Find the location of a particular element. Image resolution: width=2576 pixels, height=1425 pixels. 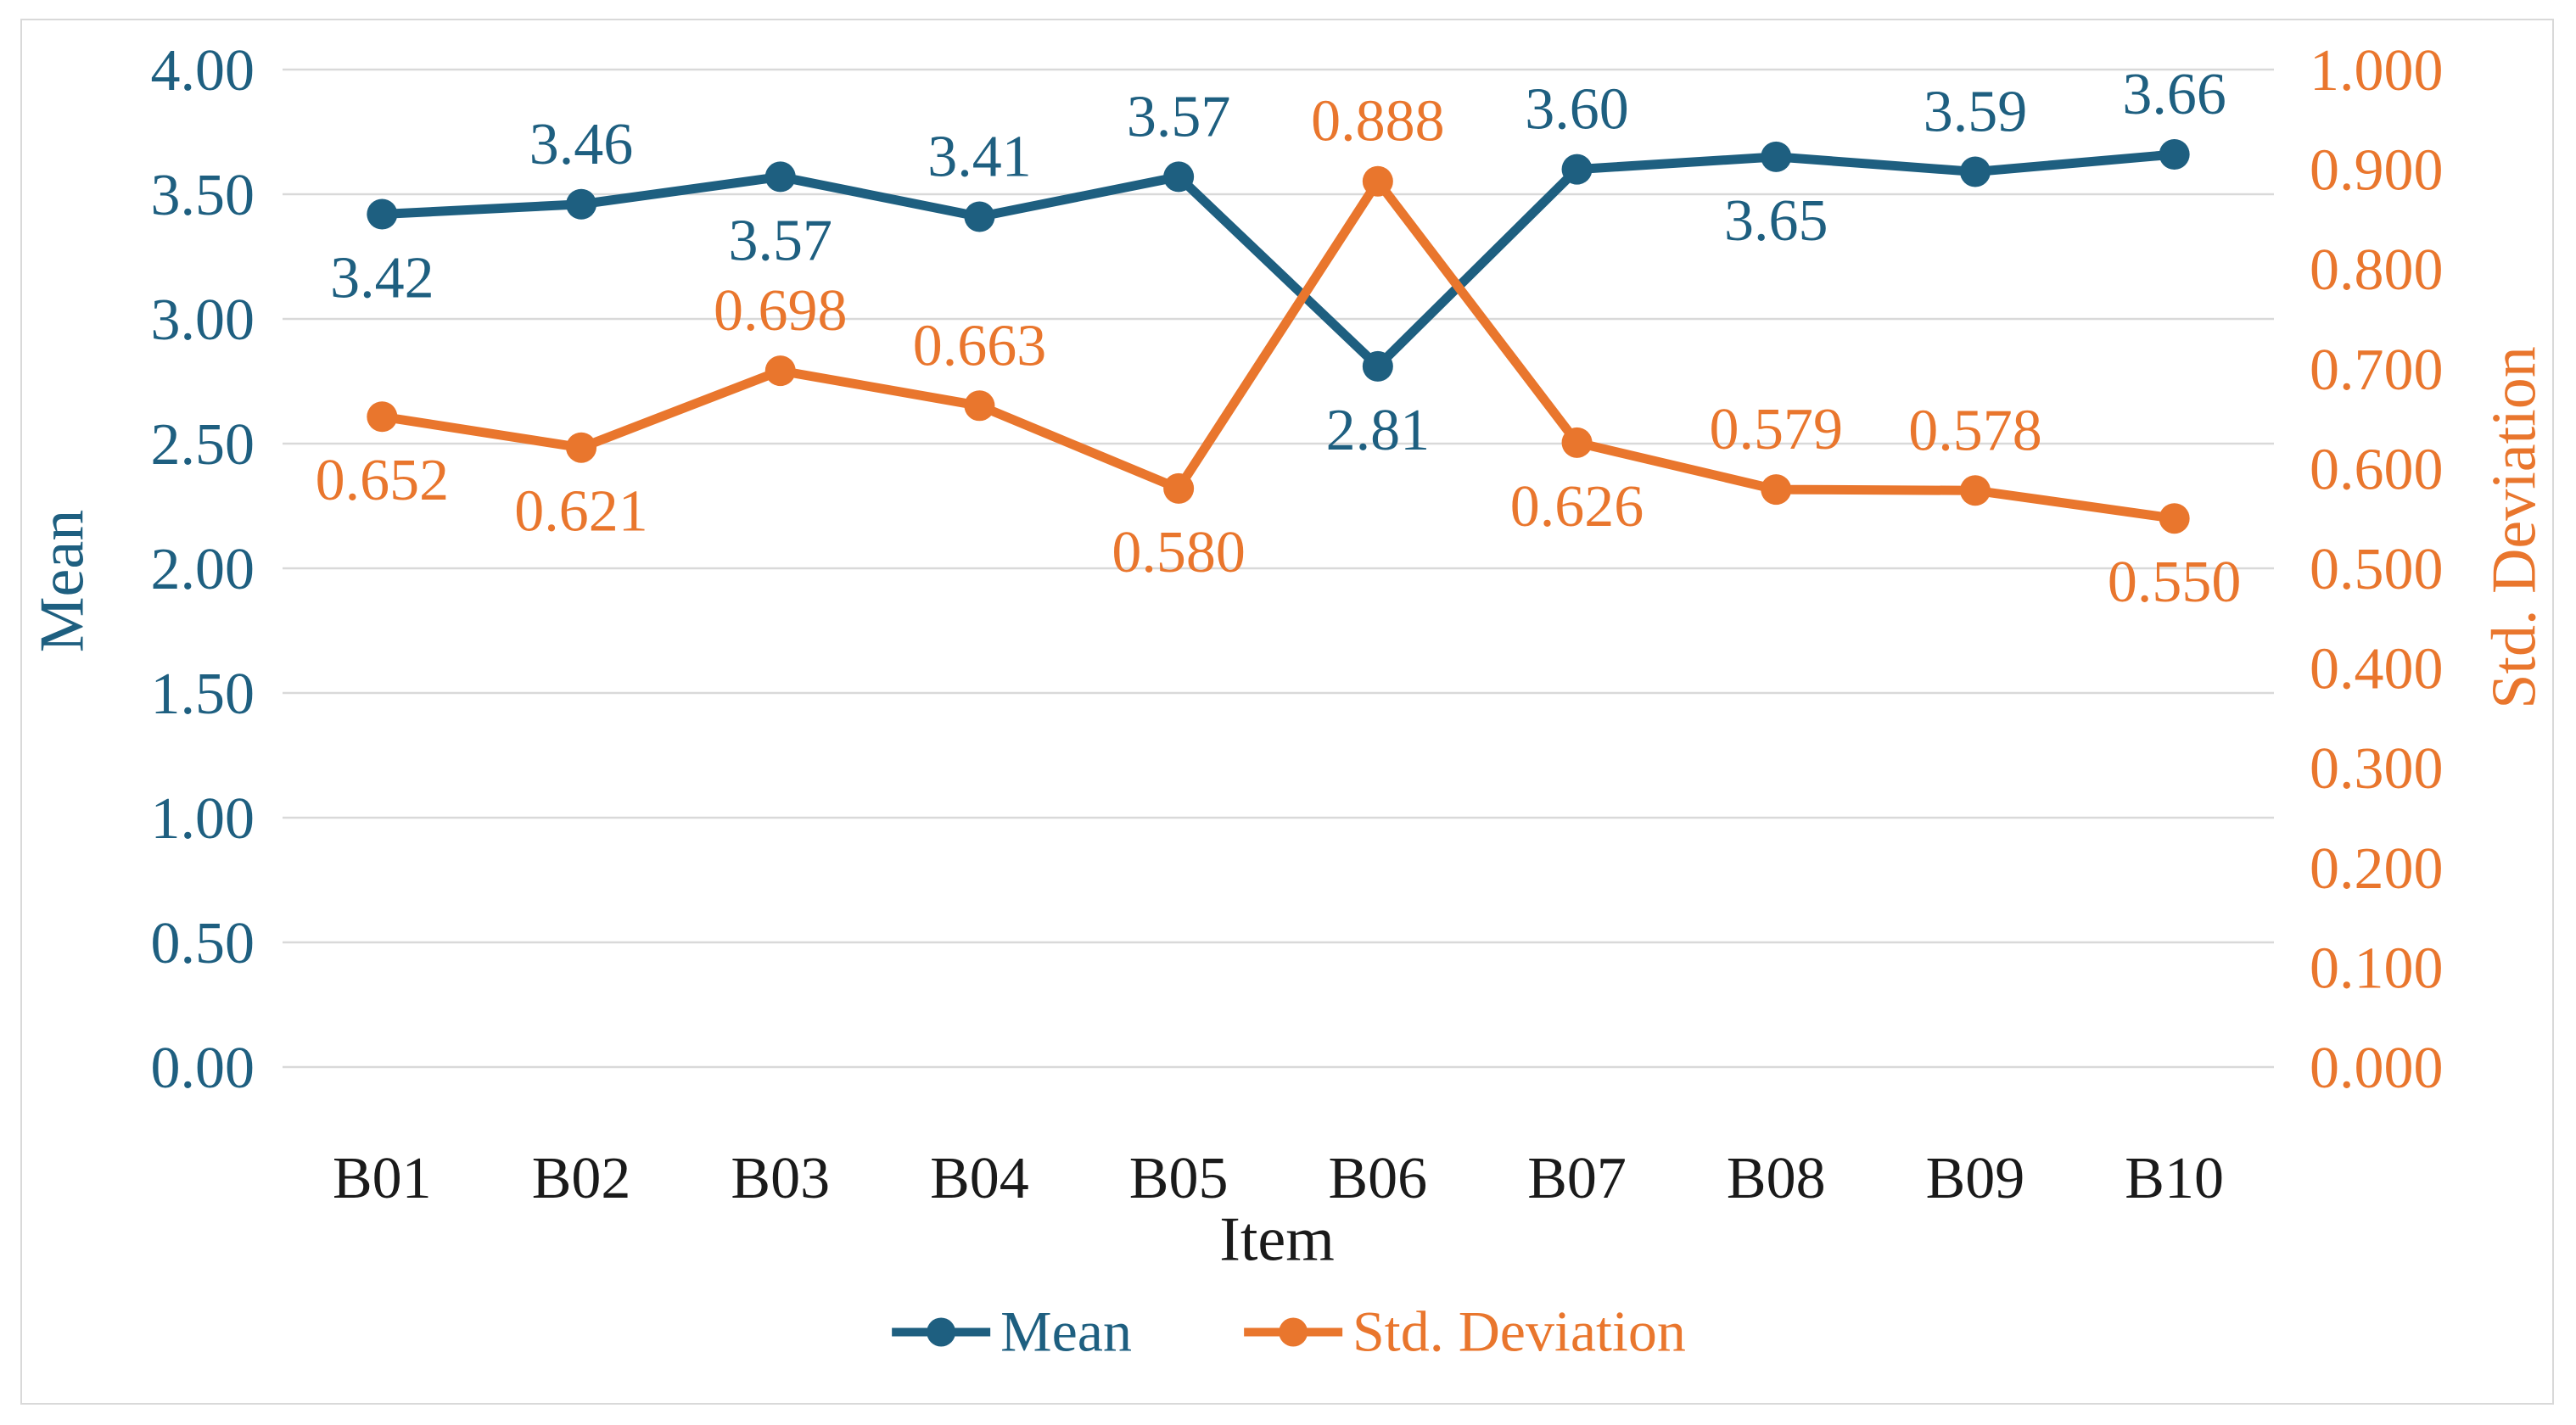

data-point-mean-B01 is located at coordinates (382, 214).